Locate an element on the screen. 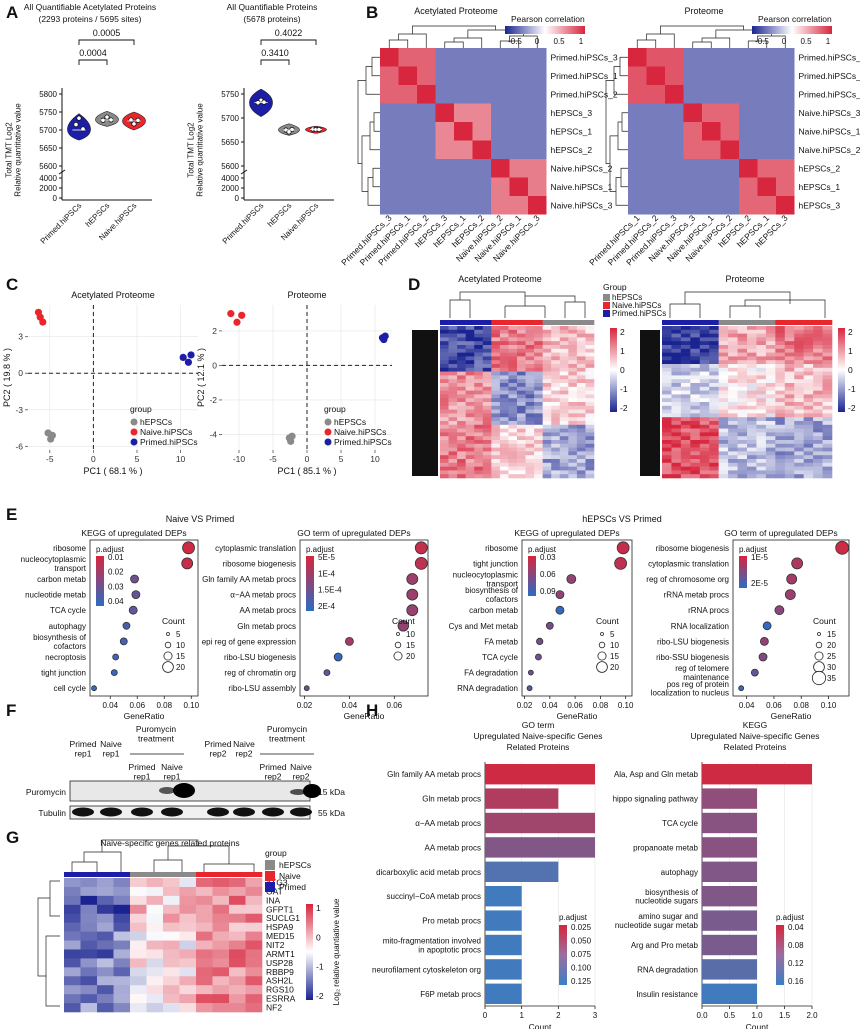 This screenshot has width=860, height=1029. corr-proteome-row-label: hEPSCs_2 is located at coordinates (820, 168).